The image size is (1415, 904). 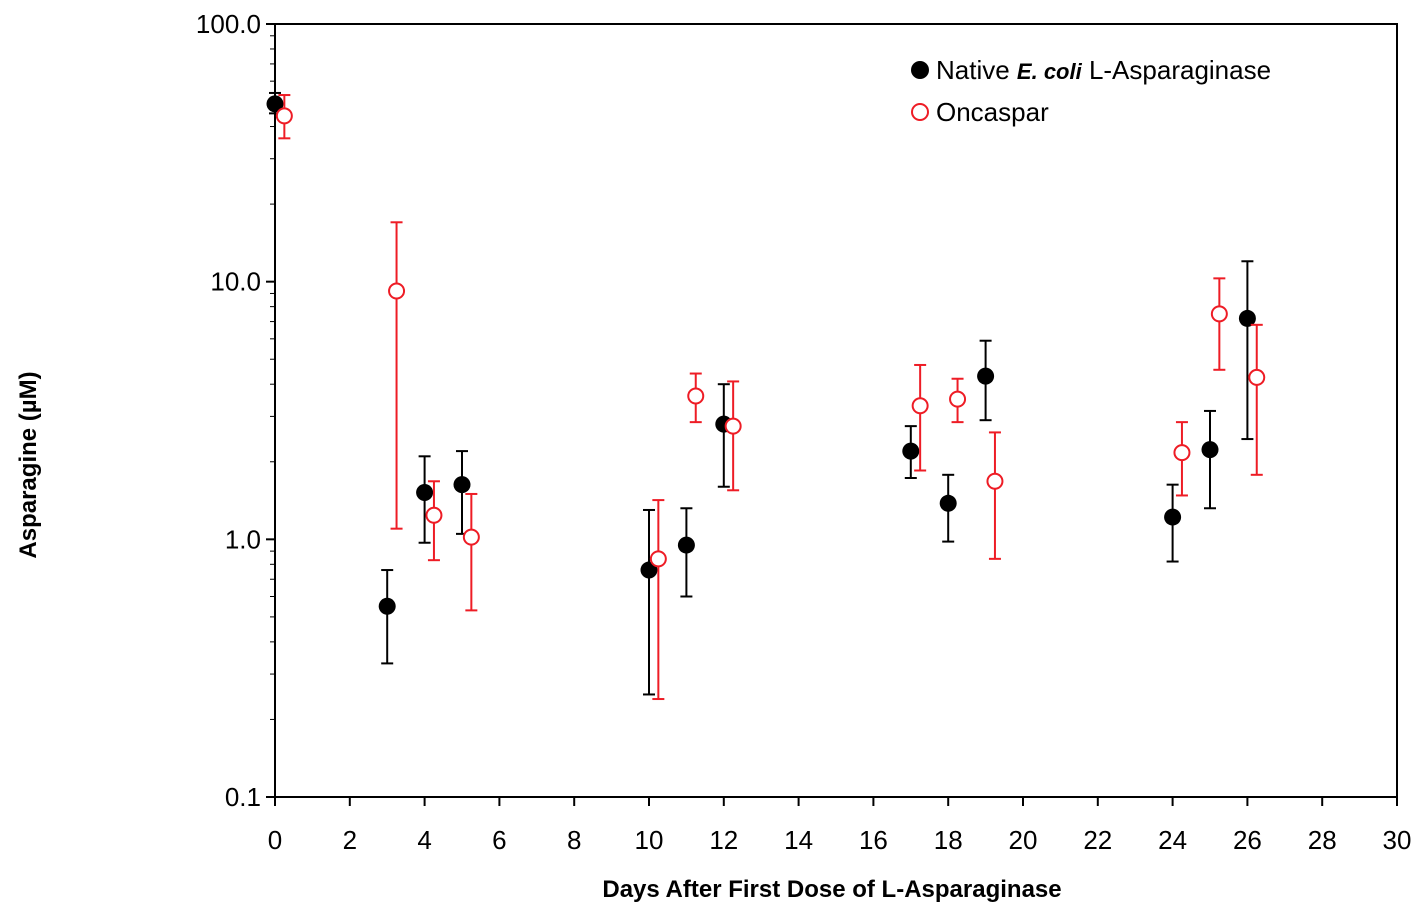 What do you see at coordinates (920, 70) in the screenshot?
I see `legend-marker-native` at bounding box center [920, 70].